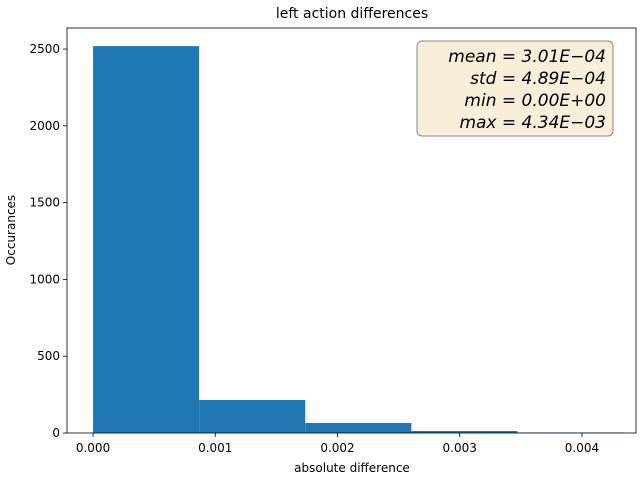 Image resolution: width=640 pixels, height=480 pixels. Describe the element at coordinates (215, 448) in the screenshot. I see `x-tick-label: 0.001` at that location.